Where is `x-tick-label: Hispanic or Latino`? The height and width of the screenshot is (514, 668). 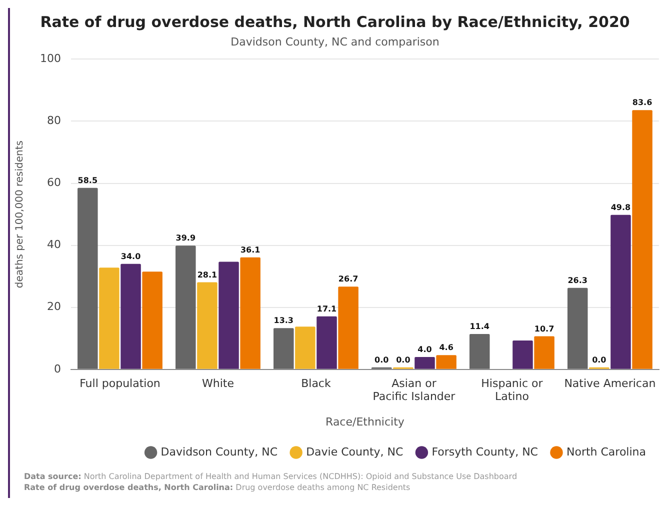 x-tick-label: Hispanic or Latino is located at coordinates (512, 390).